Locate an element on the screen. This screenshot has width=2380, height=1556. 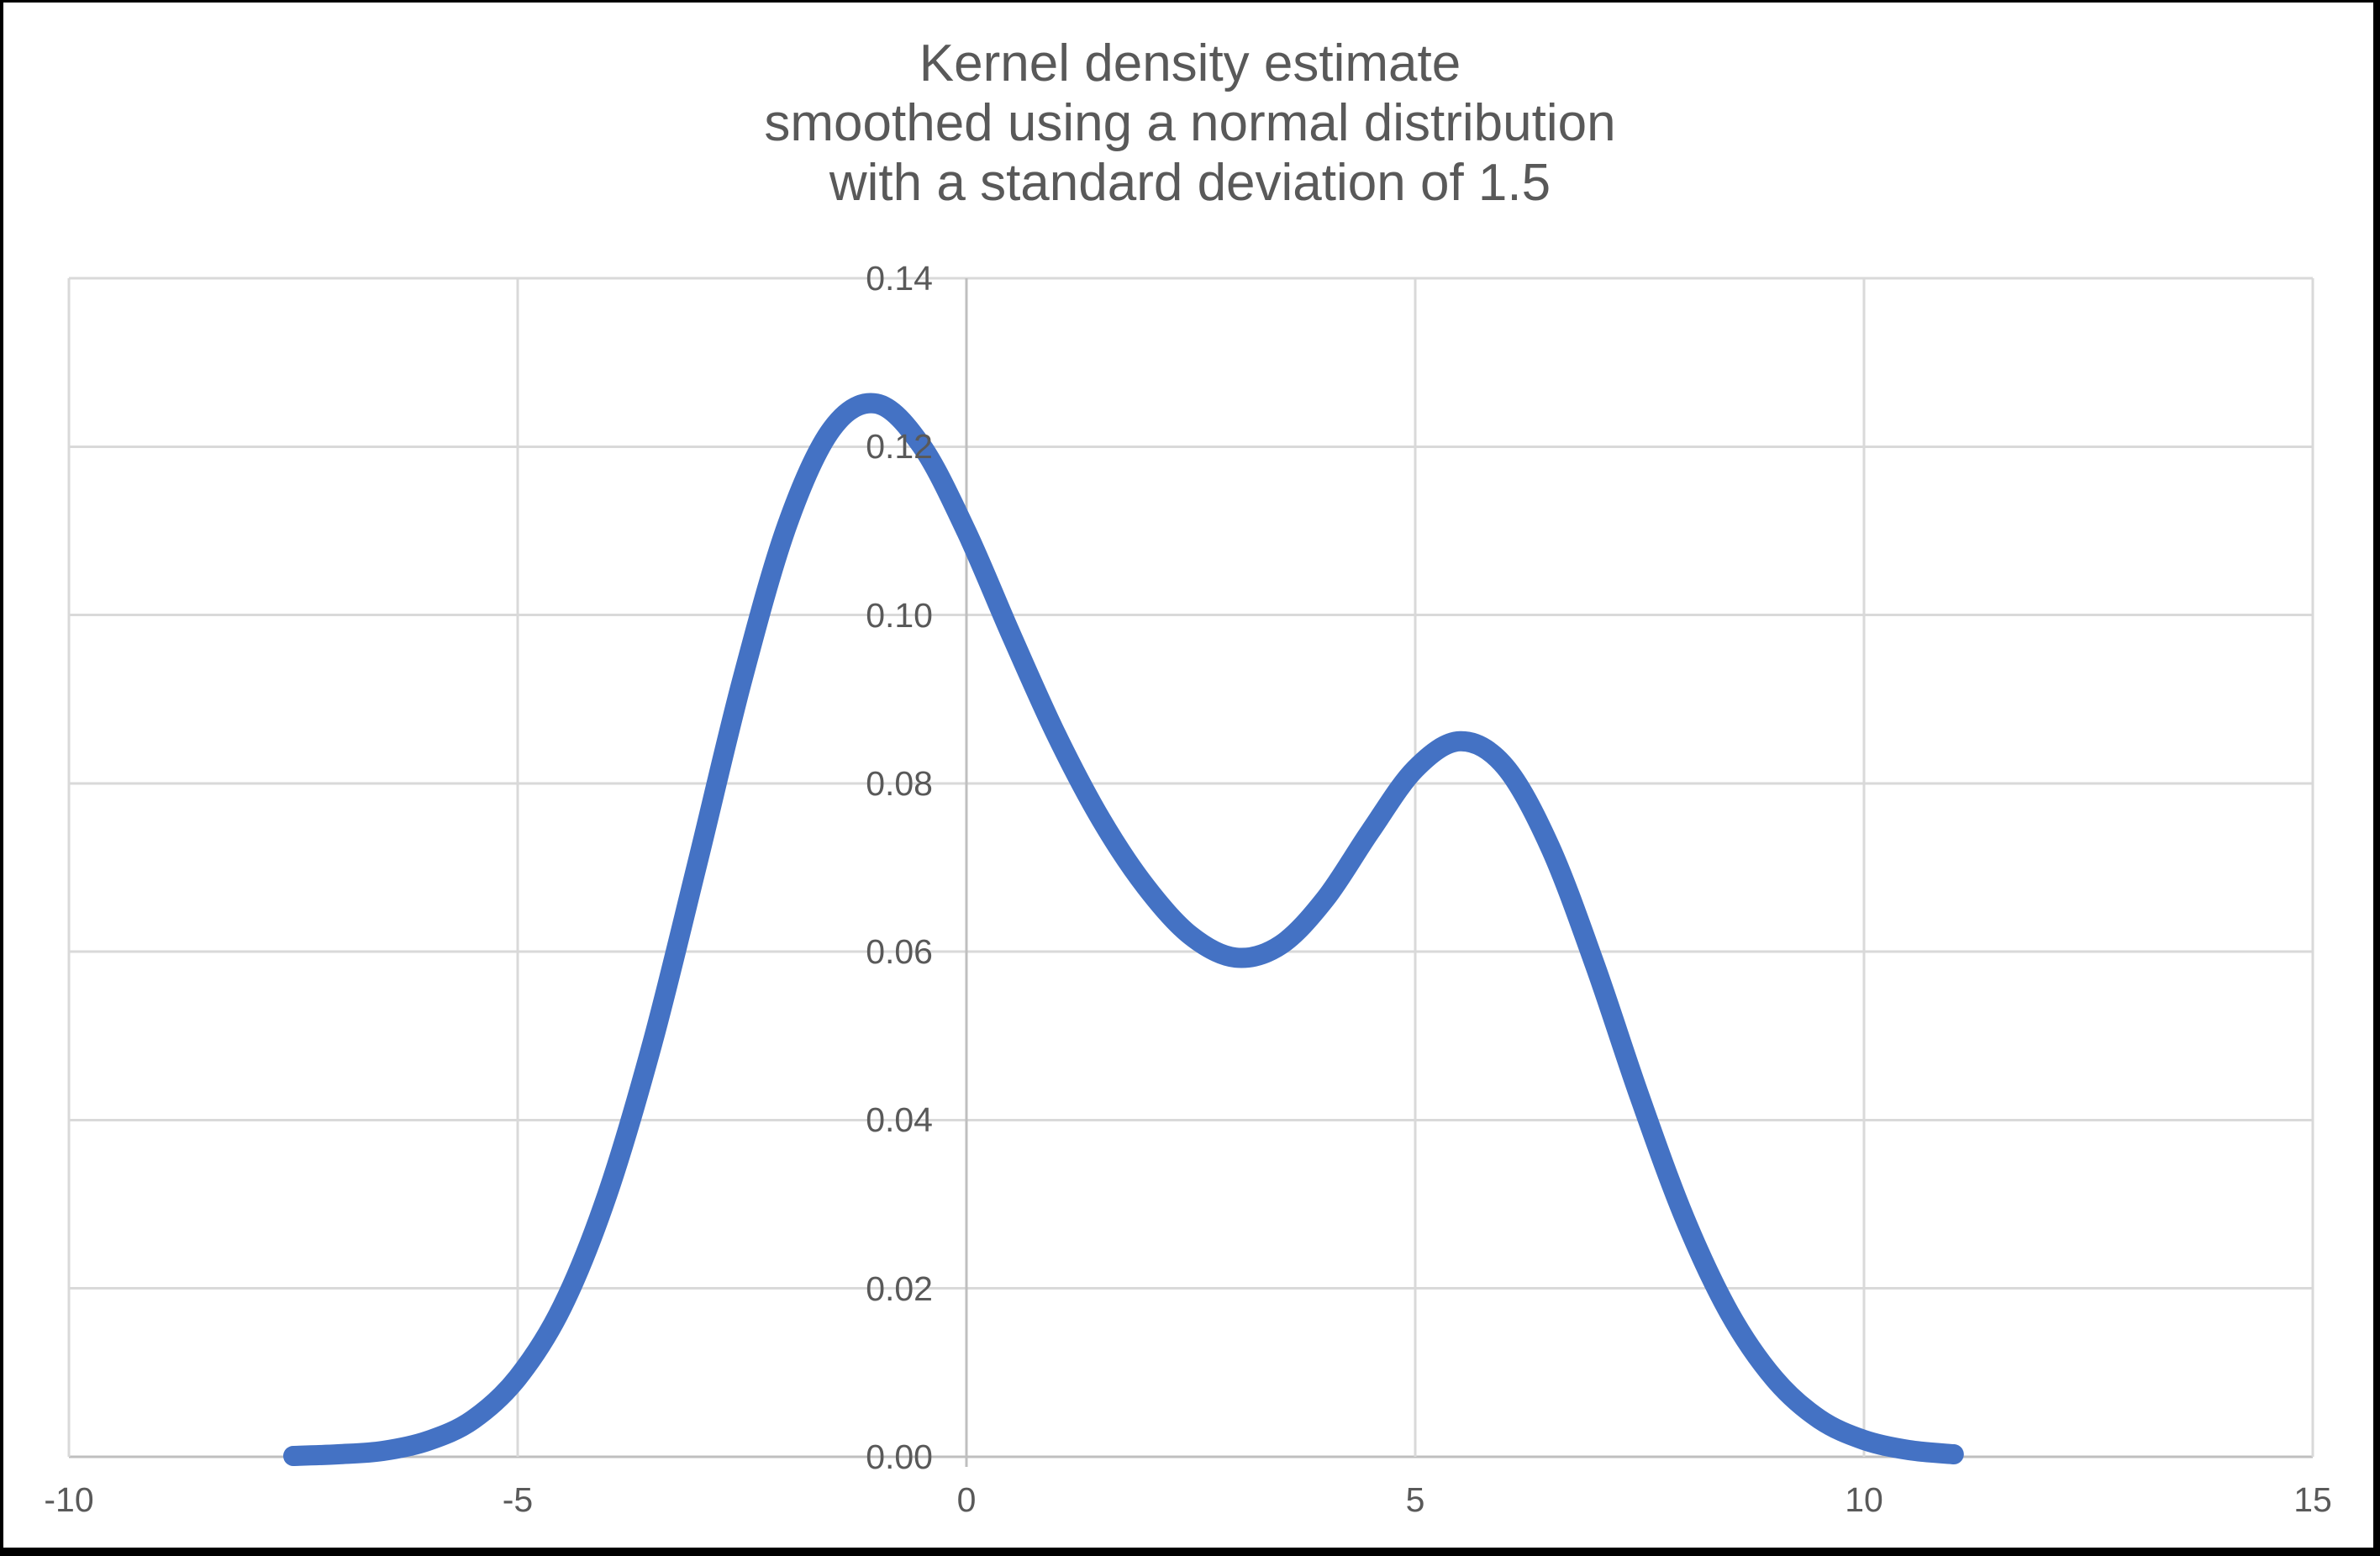
chart-title-line-1: Kernel density estimate is located at coordinates (1190, 63).